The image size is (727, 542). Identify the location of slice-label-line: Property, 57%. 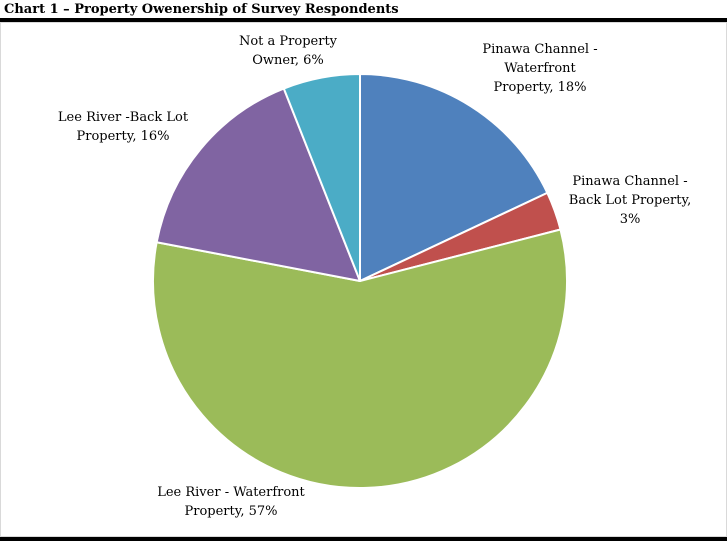
(231, 511).